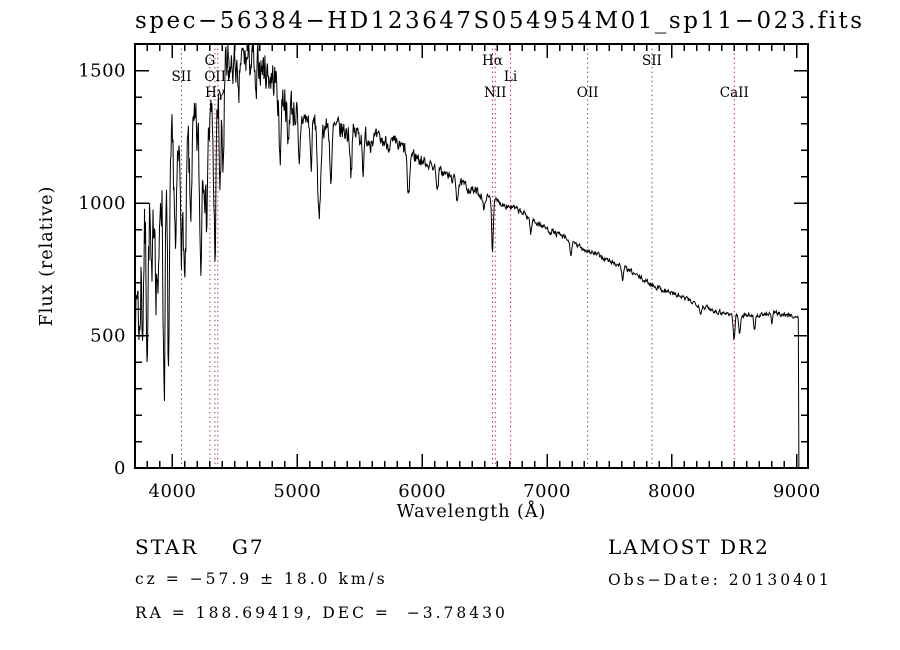  What do you see at coordinates (547, 491) in the screenshot?
I see `x-tick-label: 7000` at bounding box center [547, 491].